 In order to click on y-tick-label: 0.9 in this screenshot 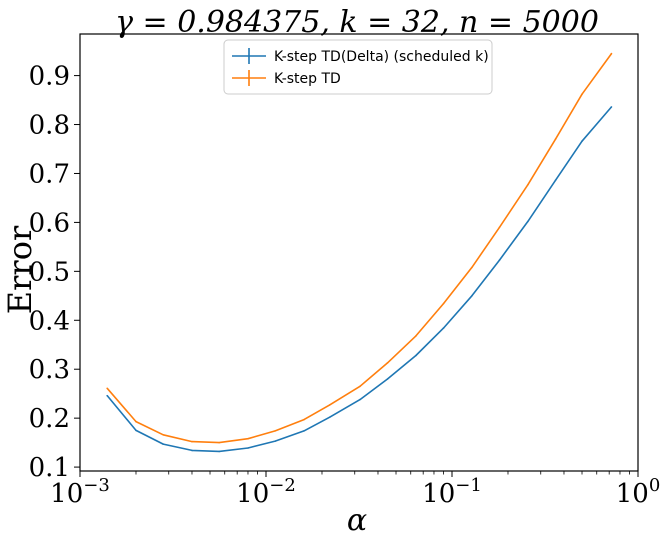, I will do `click(49, 77)`.